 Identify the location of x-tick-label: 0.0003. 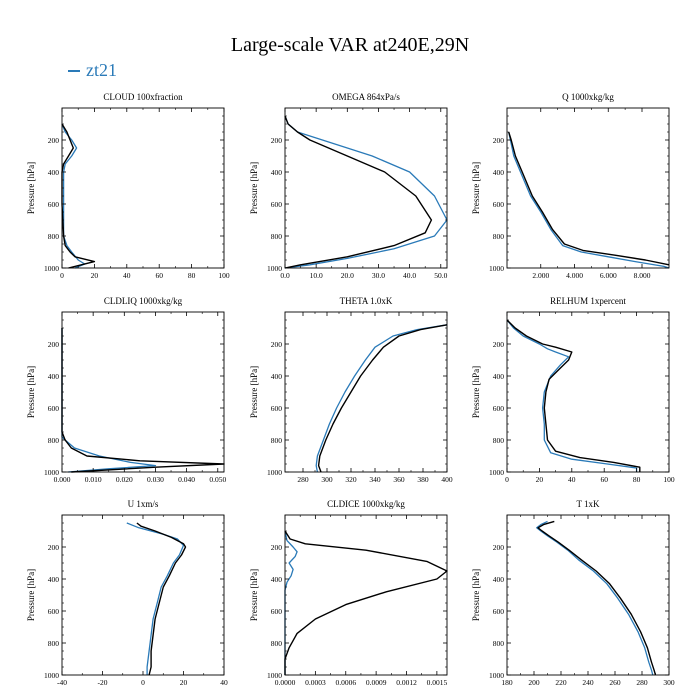
(315, 682).